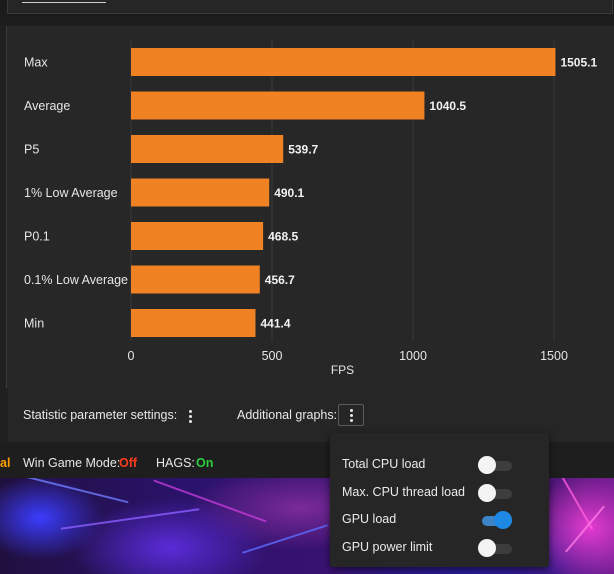 The width and height of the screenshot is (614, 574). What do you see at coordinates (442, 547) in the screenshot?
I see `popup-item-gpu-power-limit: GPU power limit` at bounding box center [442, 547].